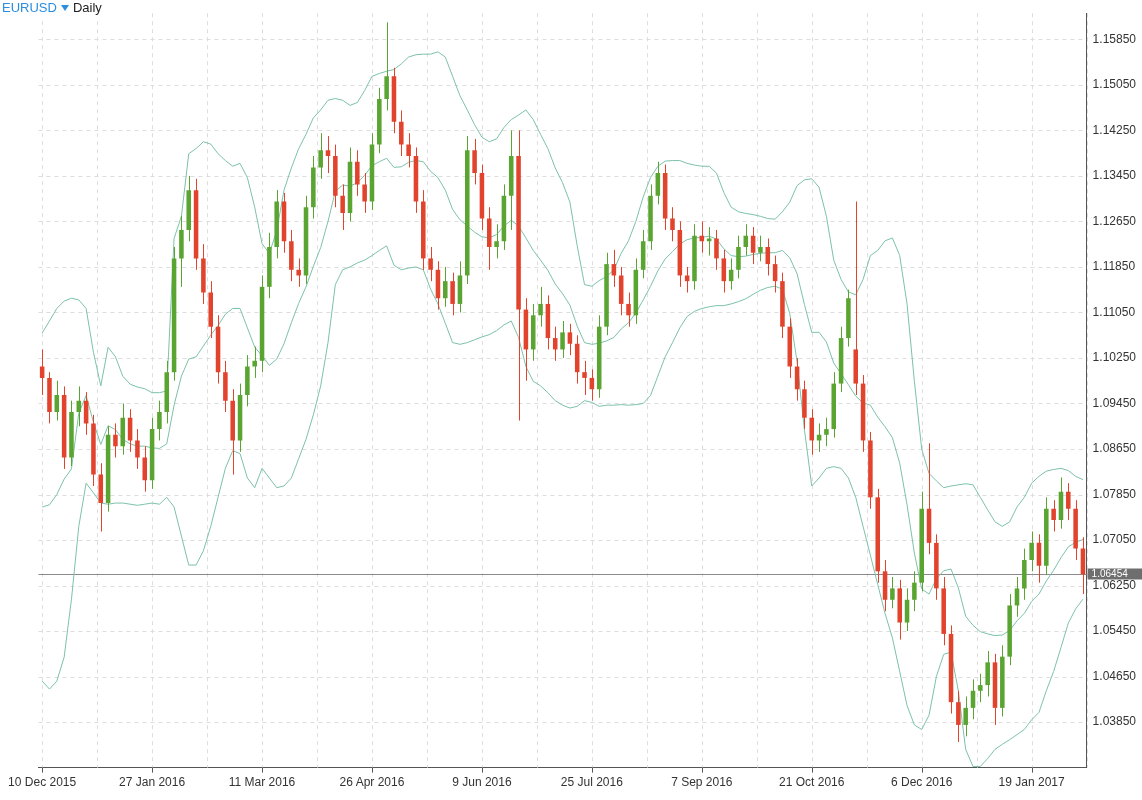  Describe the element at coordinates (262, 782) in the screenshot. I see `x-tick-label: 11 Mar 2016` at that location.